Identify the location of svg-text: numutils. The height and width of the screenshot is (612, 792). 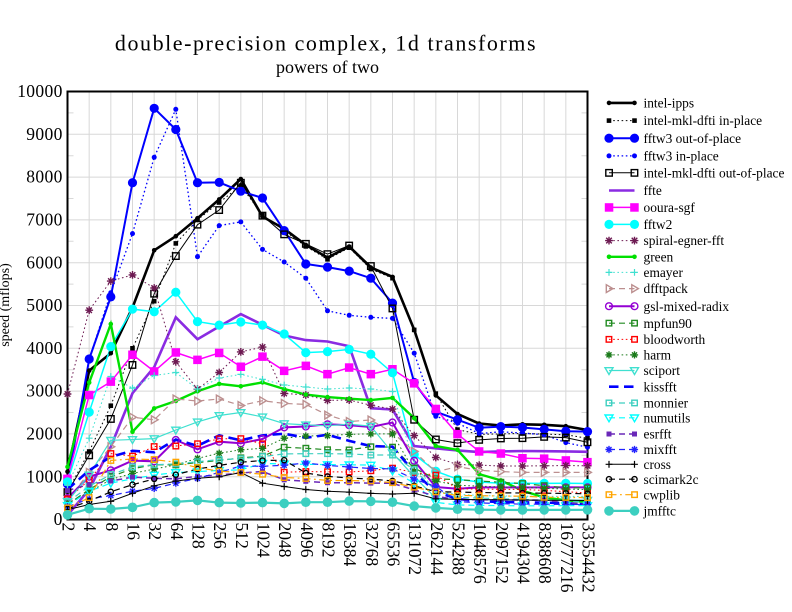
(667, 417).